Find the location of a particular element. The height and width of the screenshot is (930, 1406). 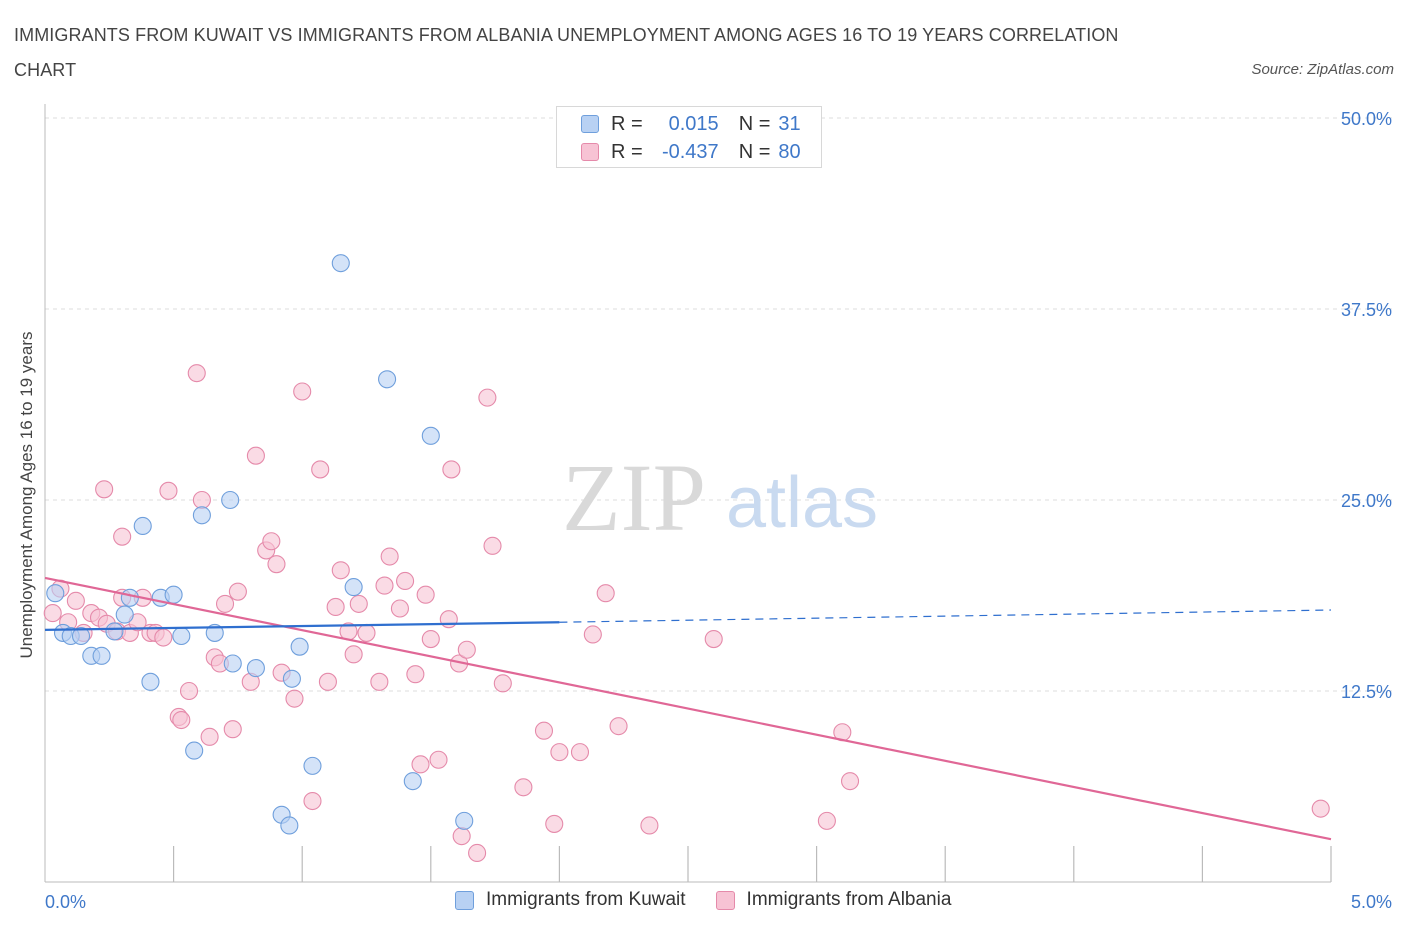

albania-r-value: -0.437 is located at coordinates (690, 151).